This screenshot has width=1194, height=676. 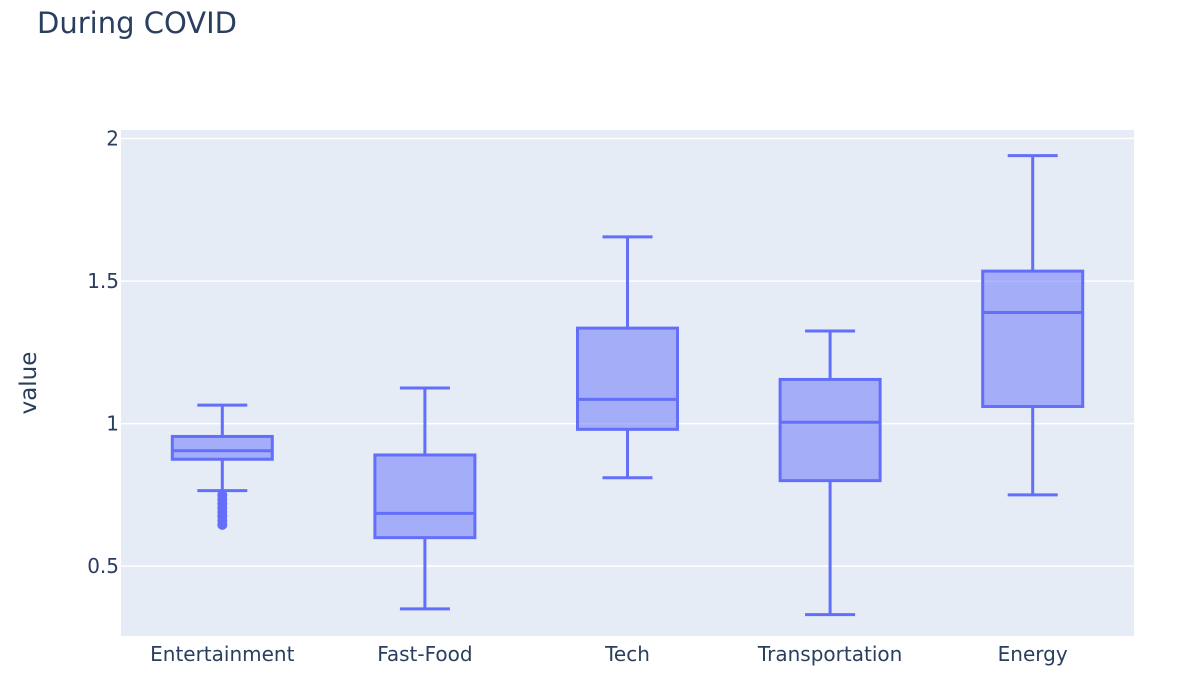 What do you see at coordinates (222, 654) in the screenshot?
I see `x-tick-label: Entertainment` at bounding box center [222, 654].